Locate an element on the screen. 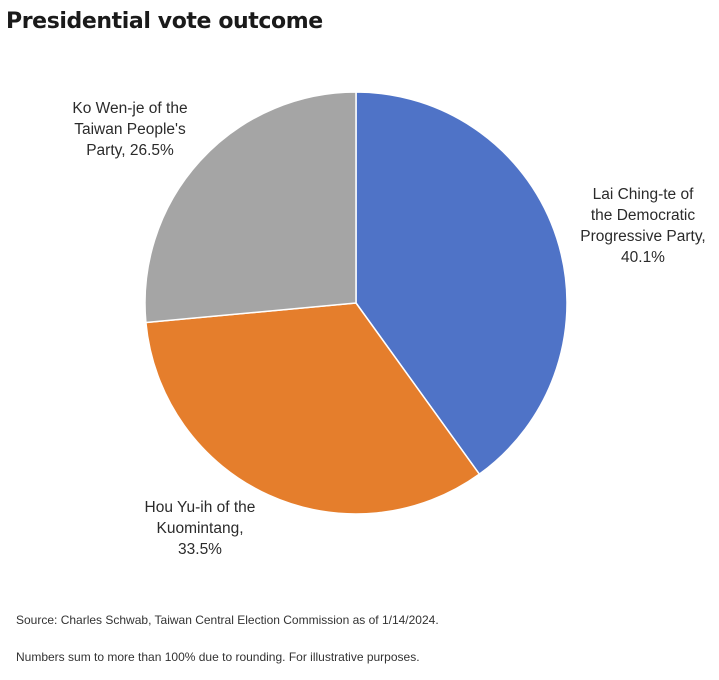  slice-label-line: Taiwan People's is located at coordinates (130, 129).